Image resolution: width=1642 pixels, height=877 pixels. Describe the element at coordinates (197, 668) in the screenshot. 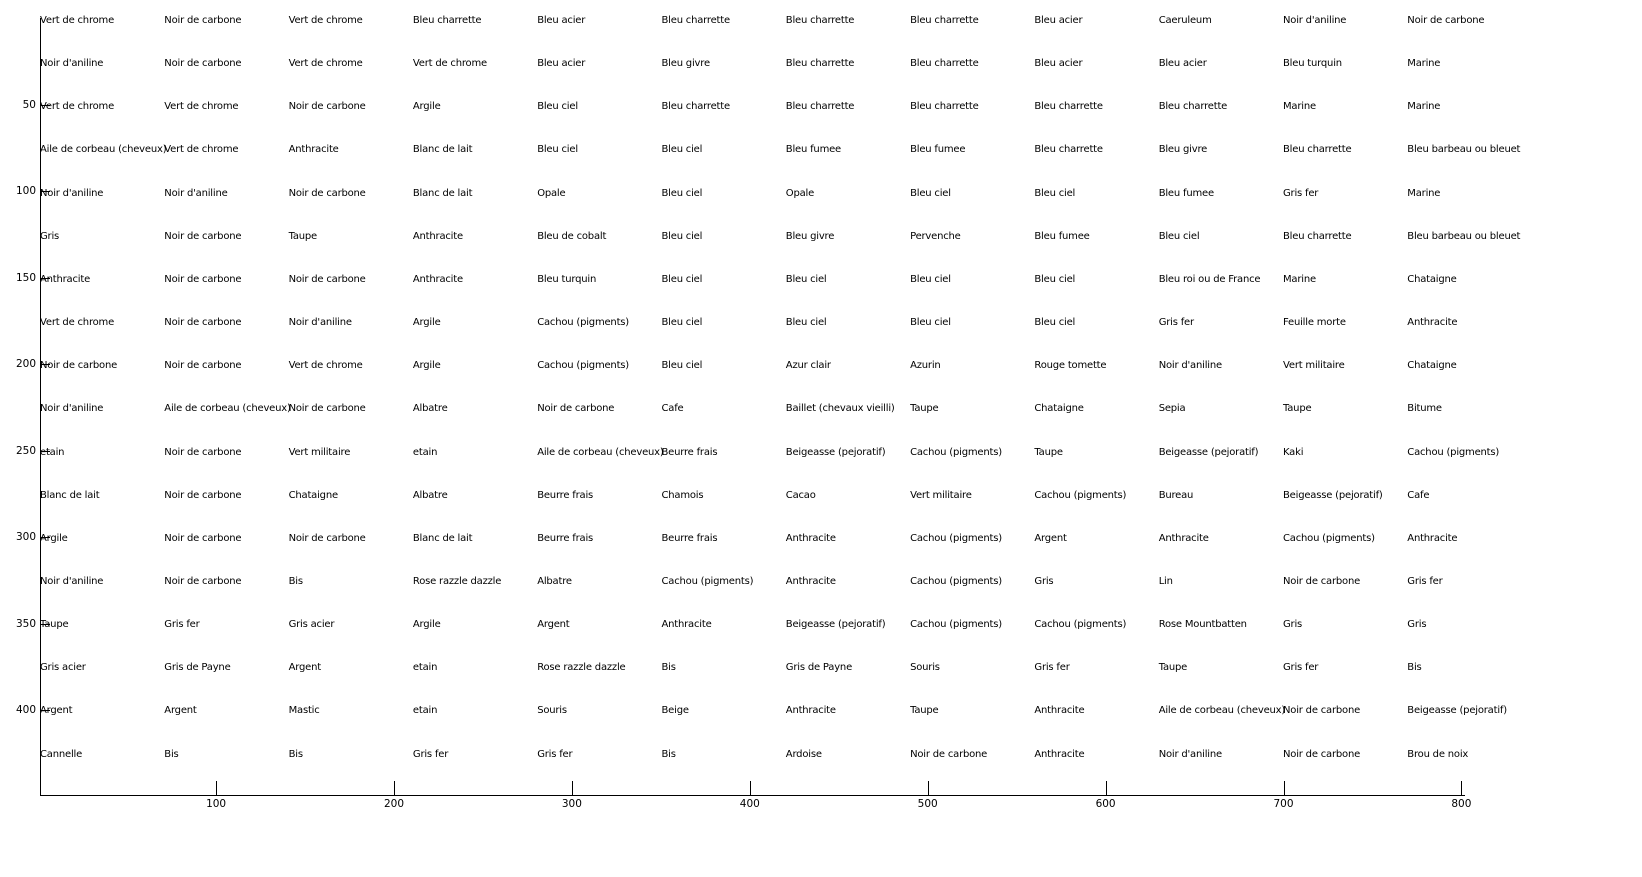

I see `cell-label: Gris de Payne` at that location.